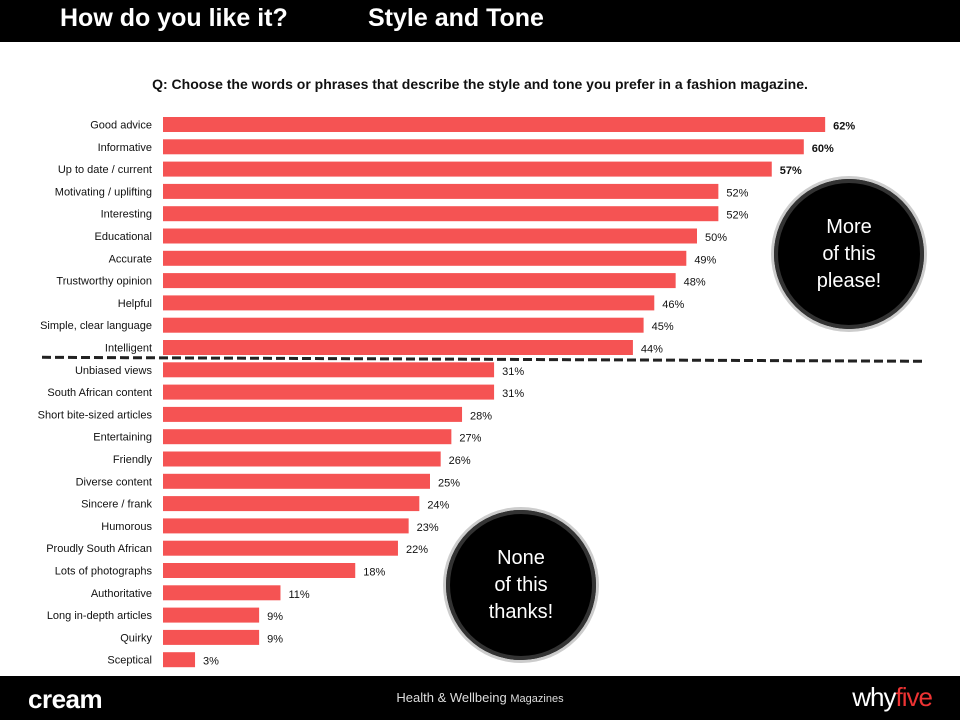  Describe the element at coordinates (129, 661) in the screenshot. I see `category-label: Sceptical` at that location.